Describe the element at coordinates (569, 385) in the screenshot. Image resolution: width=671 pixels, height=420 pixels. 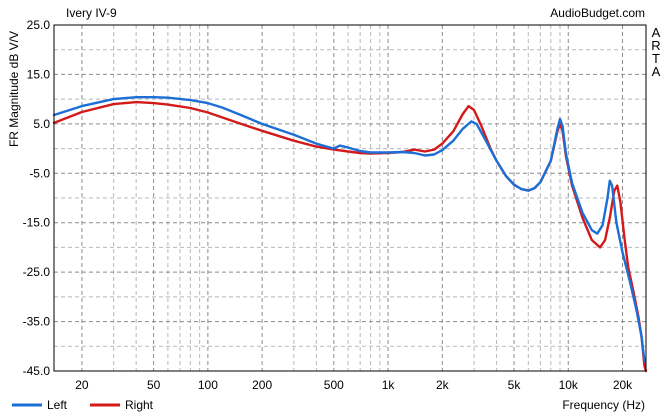
I see `x-tick-label: 10k` at that location.